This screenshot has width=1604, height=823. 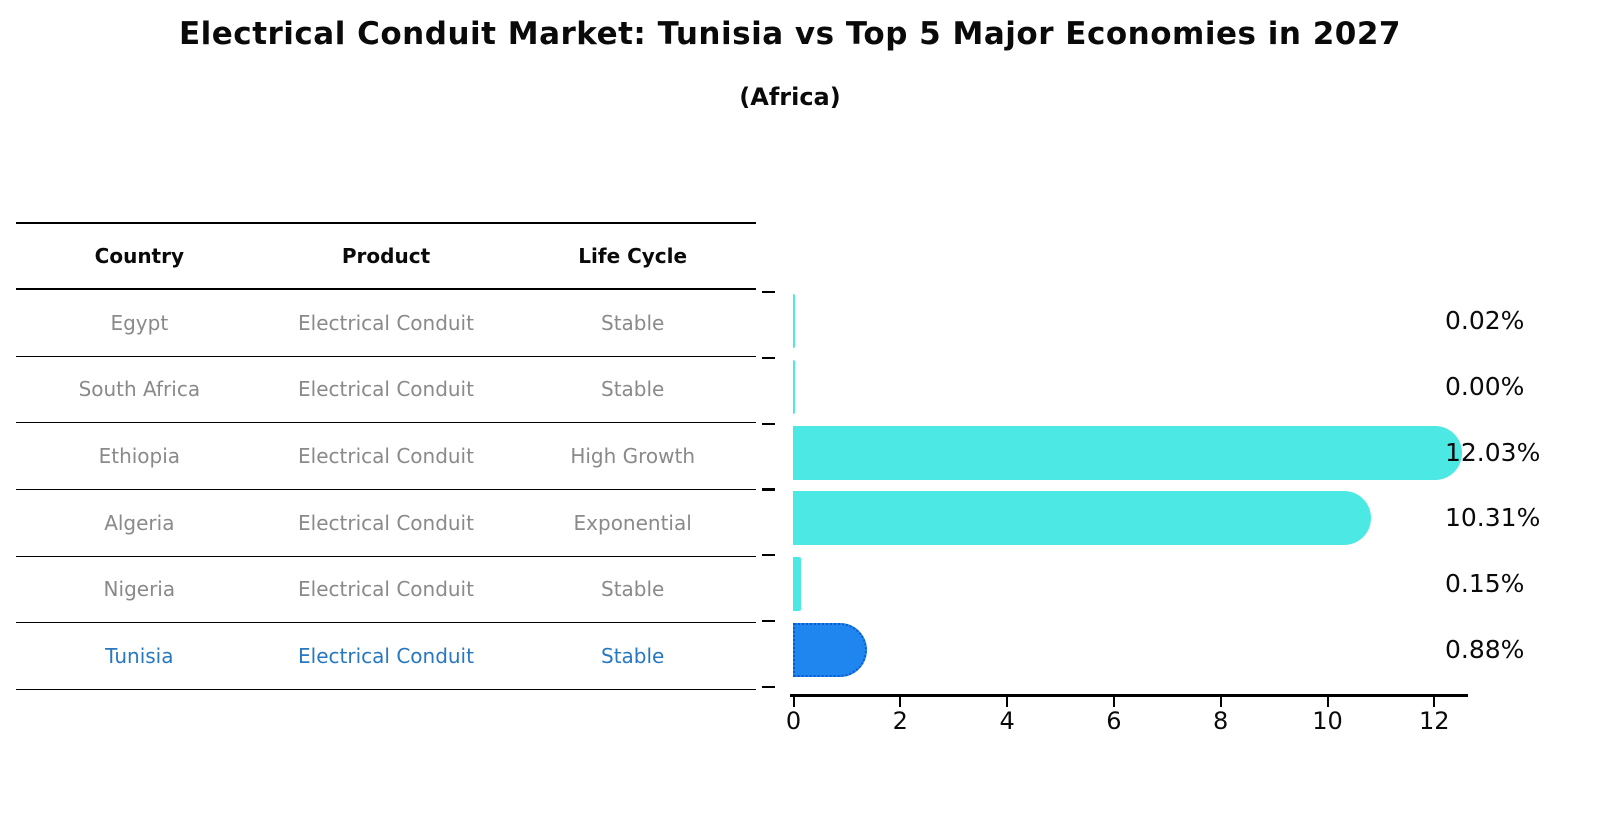 What do you see at coordinates (790, 97) in the screenshot?
I see `chart-subtitle: (Africa)` at bounding box center [790, 97].